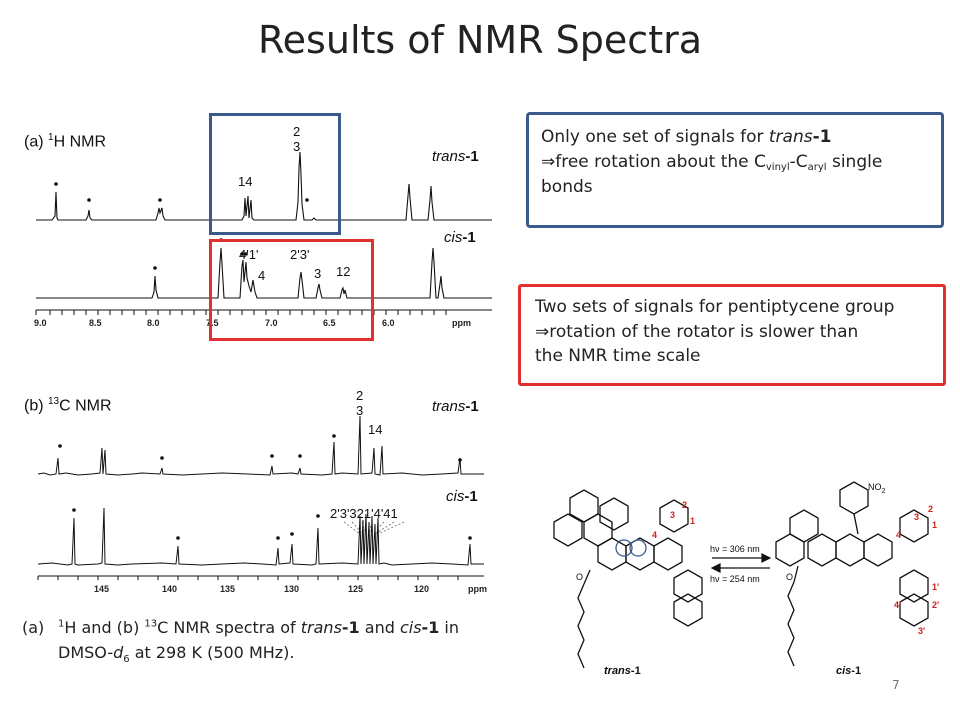 Image resolution: width=960 pixels, height=720 pixels. Describe the element at coordinates (567, 187) in the screenshot. I see `trans-explanation-line3: bonds` at that location.